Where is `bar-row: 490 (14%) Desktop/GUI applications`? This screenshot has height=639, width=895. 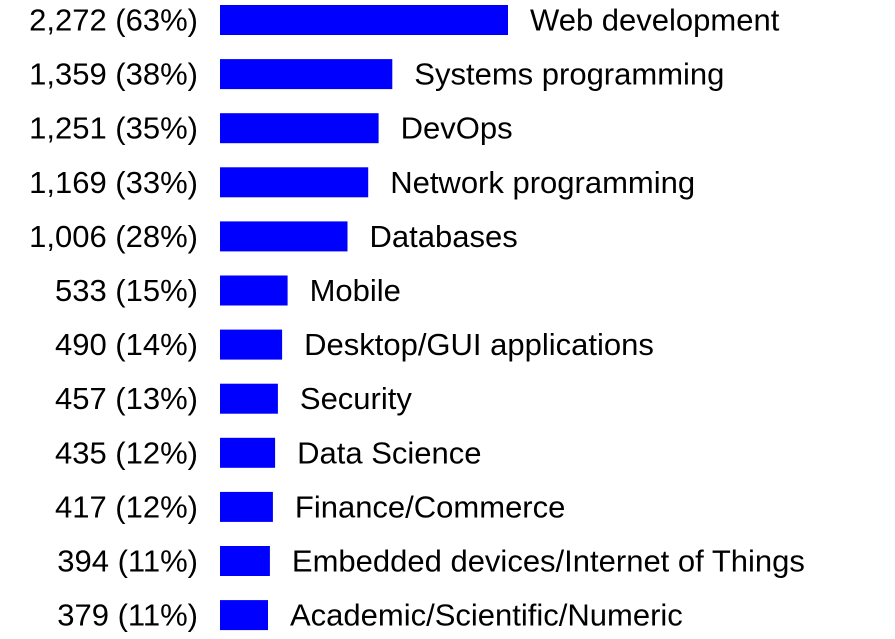
bar-row: 490 (14%) Desktop/GUI applications is located at coordinates (354, 344).